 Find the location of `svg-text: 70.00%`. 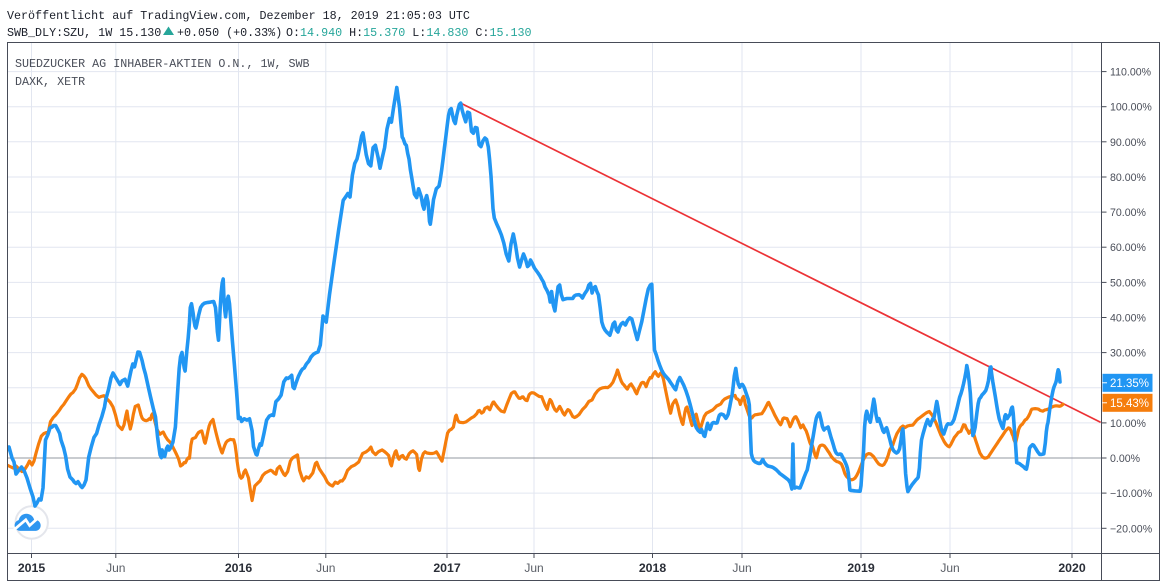

svg-text: 70.00% is located at coordinates (1128, 213).